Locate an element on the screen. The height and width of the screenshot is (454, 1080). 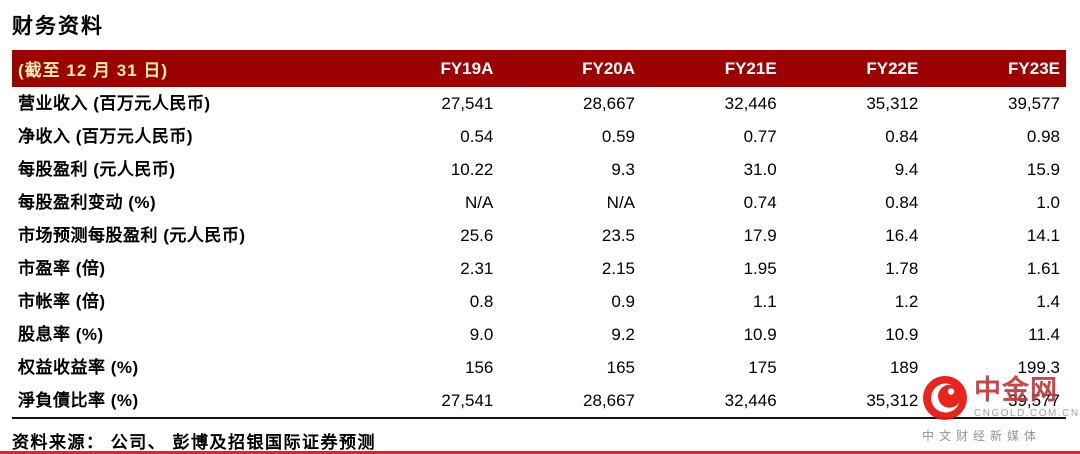
row-label: 每股盈利 (元人民币) is located at coordinates (97, 169).